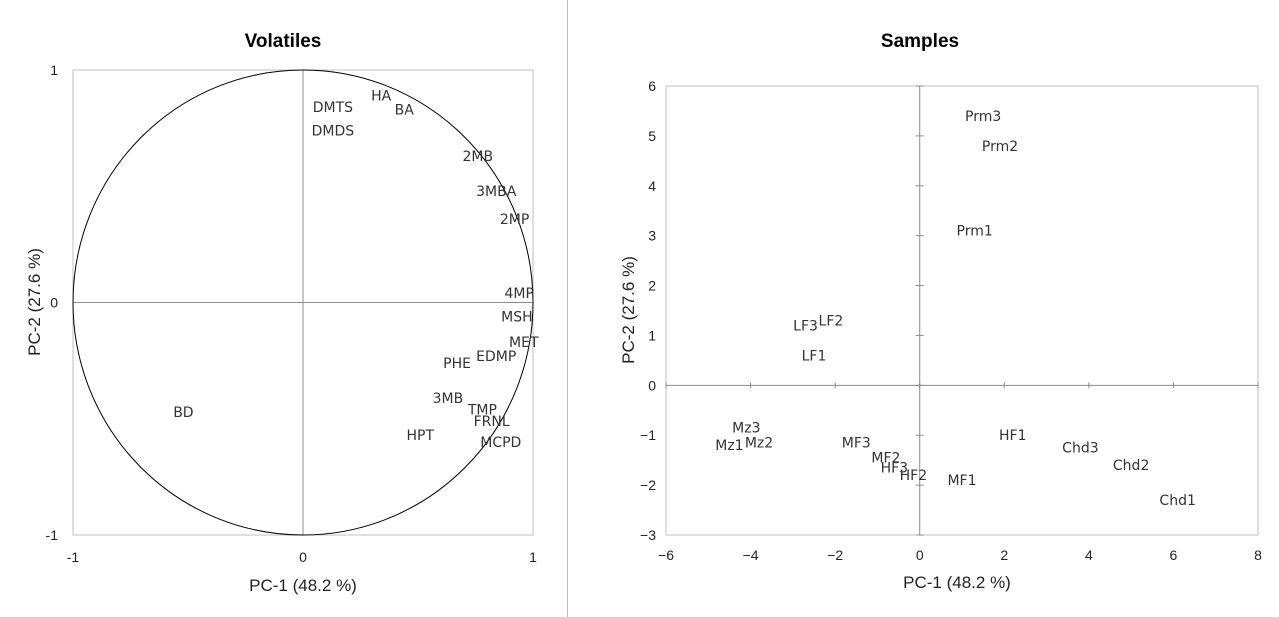 The width and height of the screenshot is (1279, 617). What do you see at coordinates (482, 410) in the screenshot?
I see `point-label-tmp: TMP` at bounding box center [482, 410].